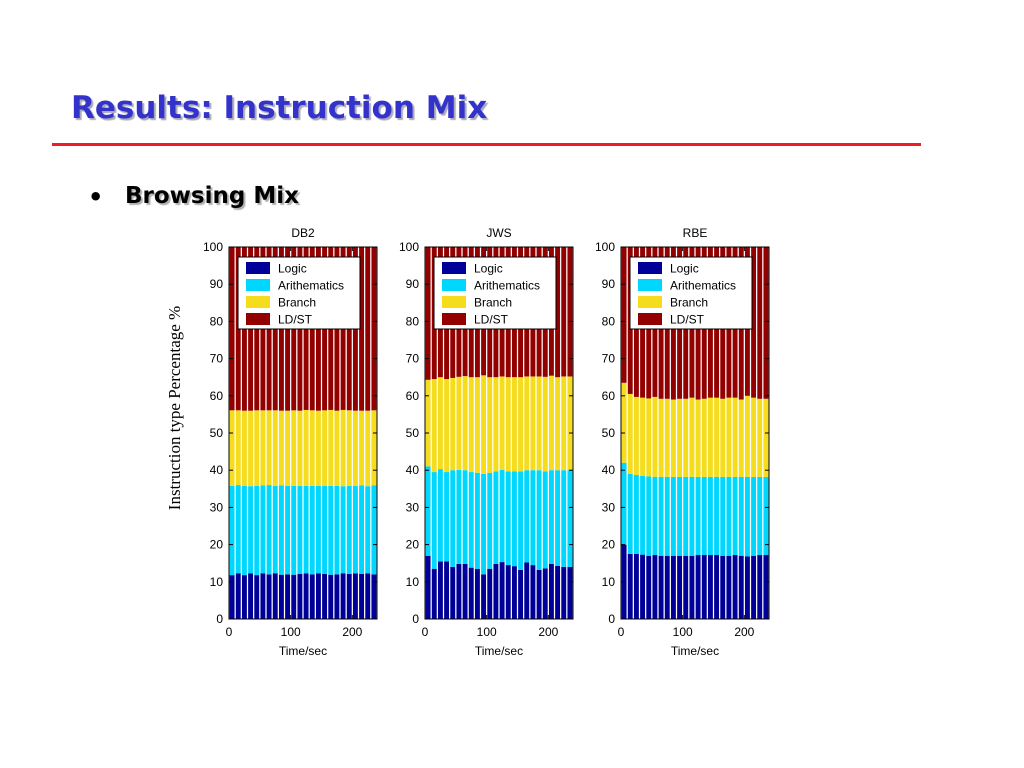  I want to click on y-tick-label-rbe: 70, so click(609, 359).